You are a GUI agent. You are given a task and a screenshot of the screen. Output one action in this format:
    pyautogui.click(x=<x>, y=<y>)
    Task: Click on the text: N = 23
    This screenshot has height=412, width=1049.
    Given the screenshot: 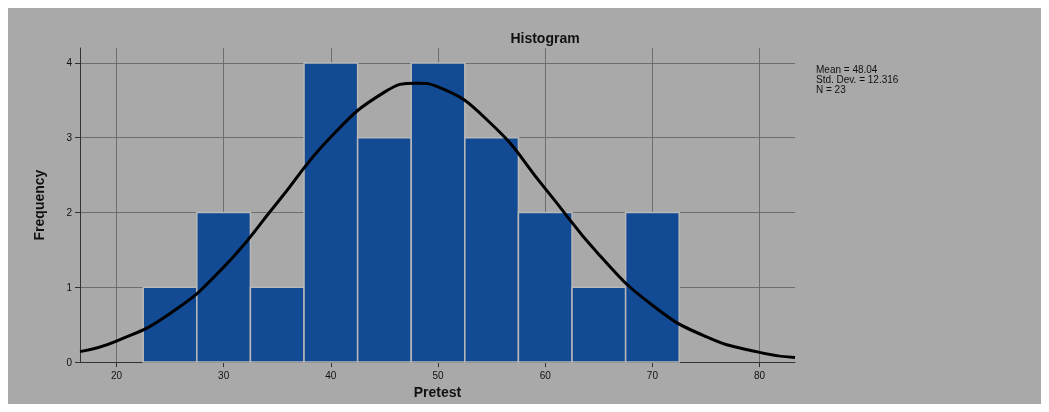 What is the action you would take?
    pyautogui.click(x=831, y=89)
    